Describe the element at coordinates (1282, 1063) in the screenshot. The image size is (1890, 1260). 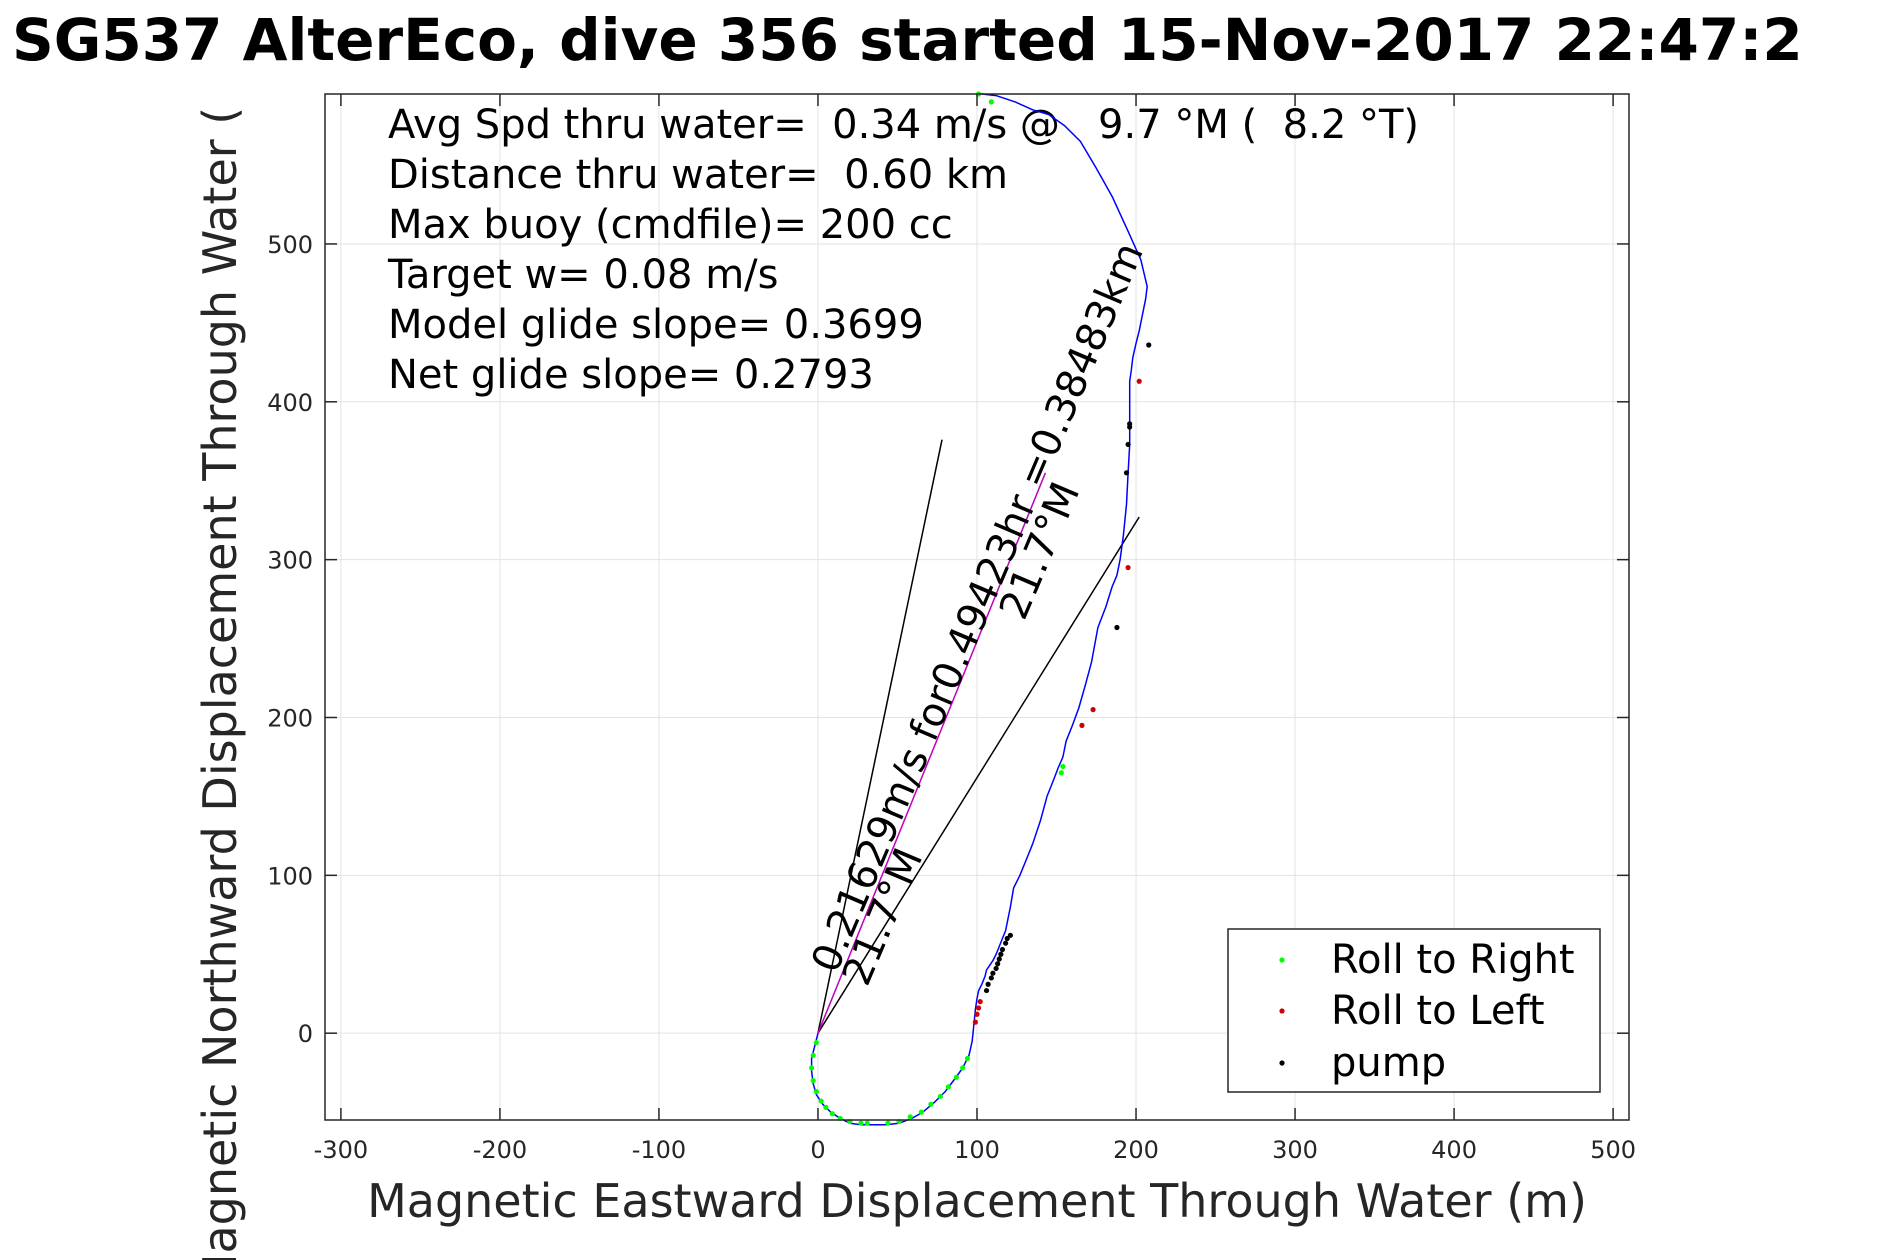
I see `legend-marker-pump` at that location.